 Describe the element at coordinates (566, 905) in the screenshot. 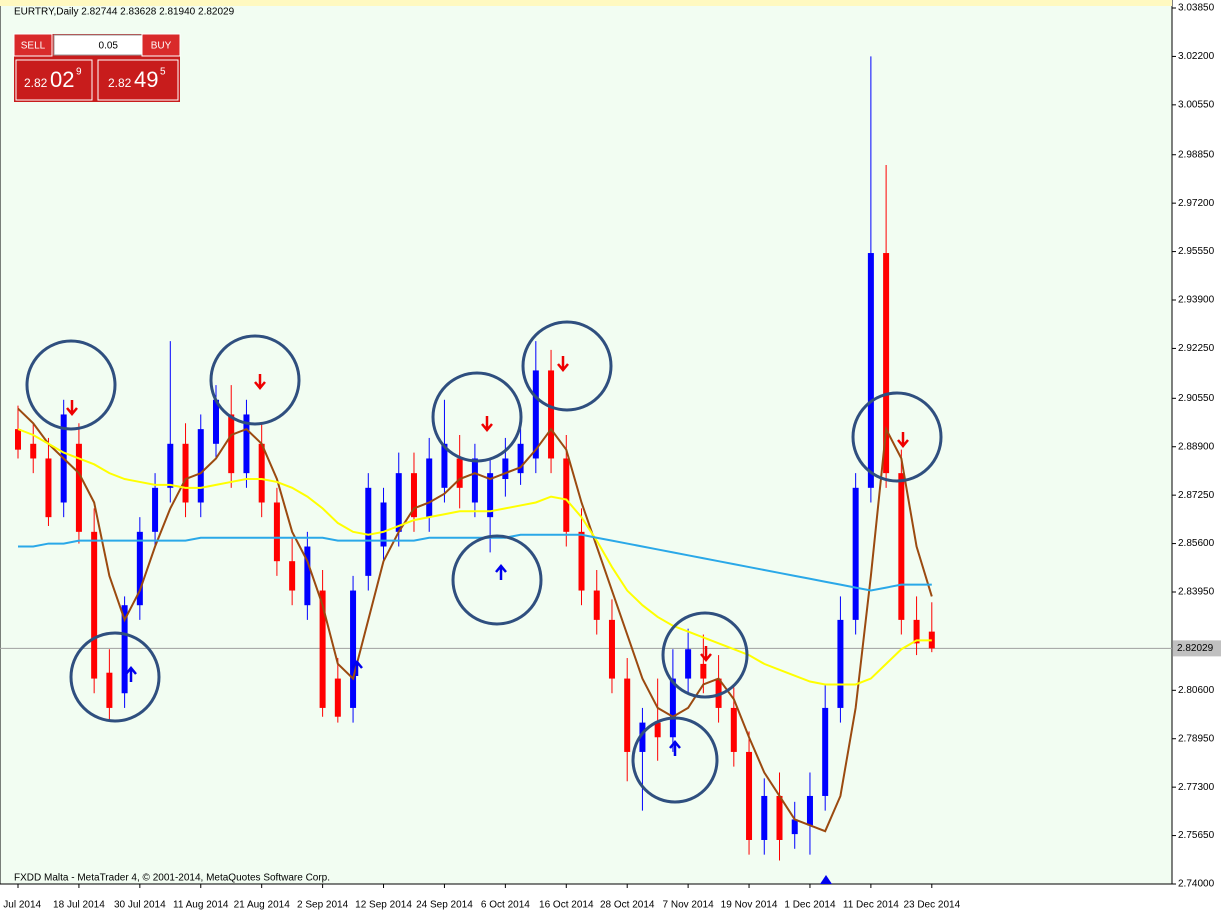

I see `x-tick-label: 16 Oct 2014` at that location.